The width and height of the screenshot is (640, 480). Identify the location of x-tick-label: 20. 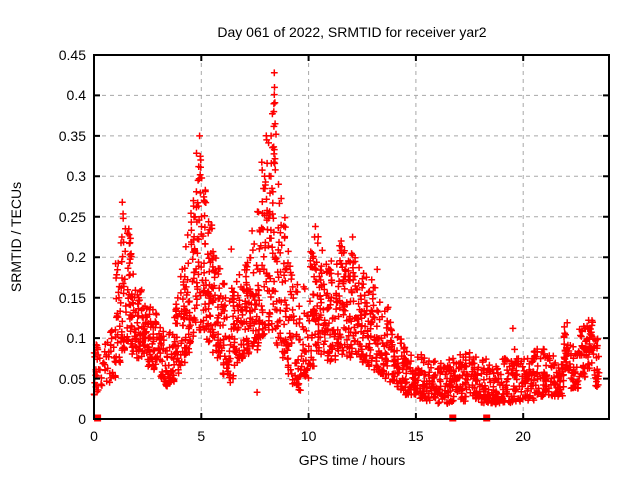
(523, 436).